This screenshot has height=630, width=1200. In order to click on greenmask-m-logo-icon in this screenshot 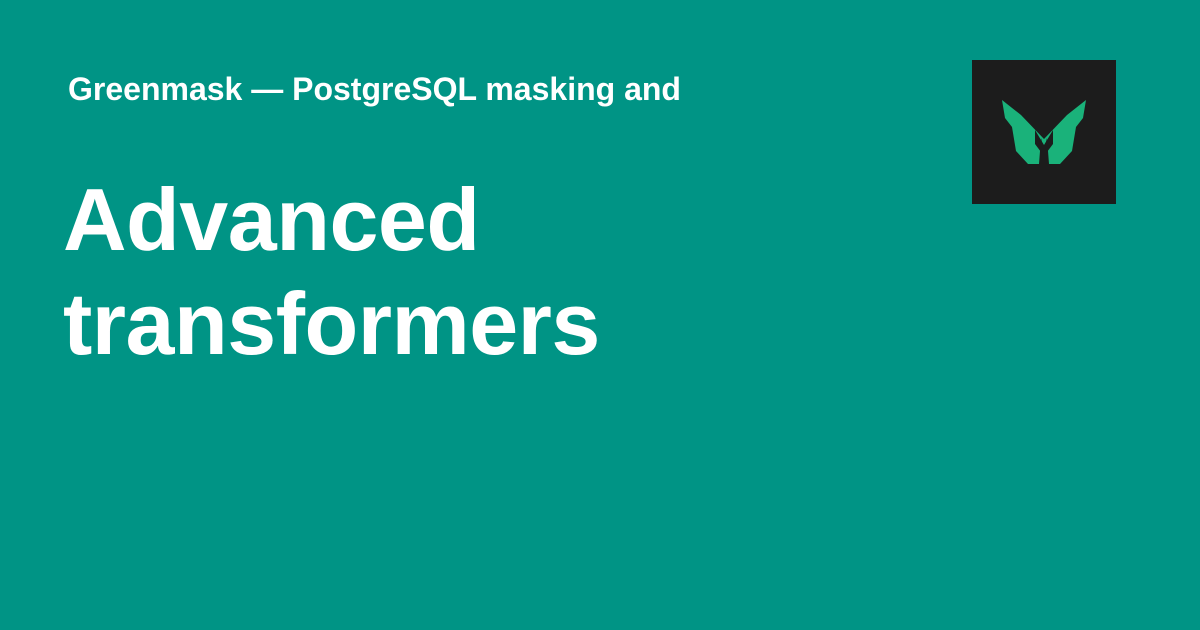, I will do `click(1044, 132)`.